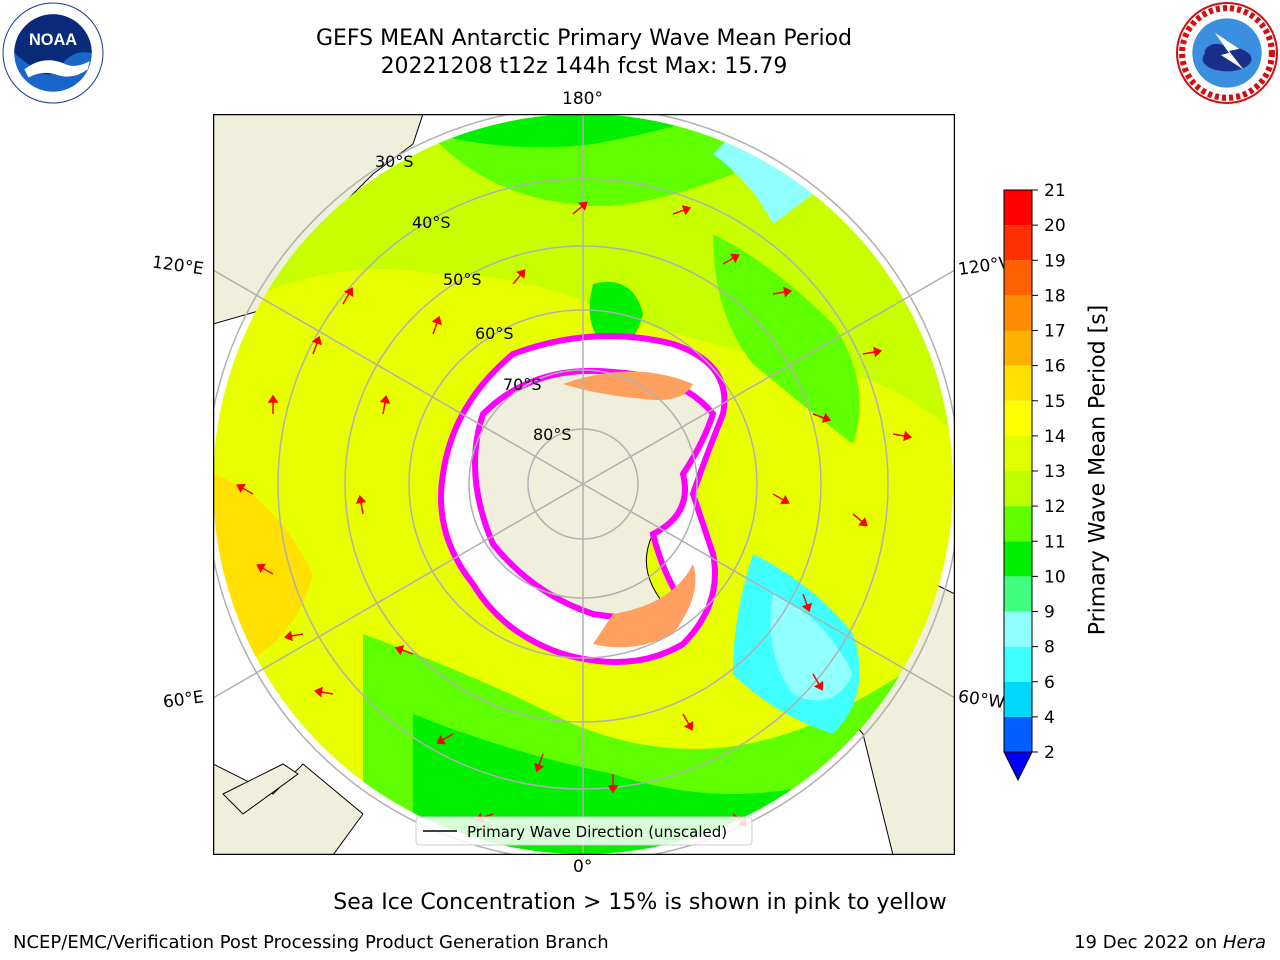 The image size is (1280, 960). Describe the element at coordinates (53, 40) in the screenshot. I see `noaa-logo-text: NOAA` at that location.